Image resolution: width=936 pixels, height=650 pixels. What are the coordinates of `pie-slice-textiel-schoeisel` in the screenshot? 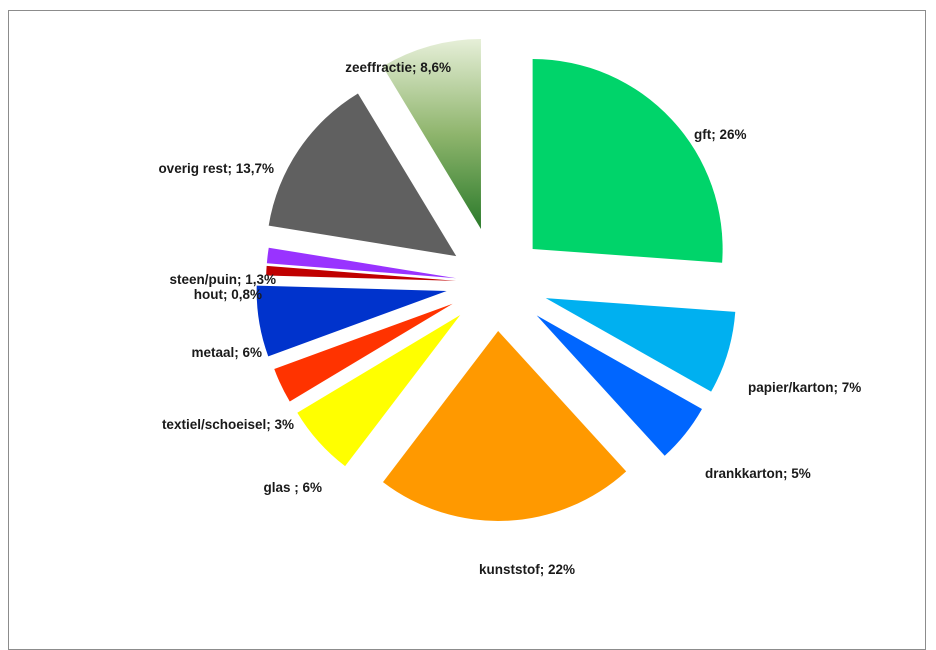 It's located at (363, 352).